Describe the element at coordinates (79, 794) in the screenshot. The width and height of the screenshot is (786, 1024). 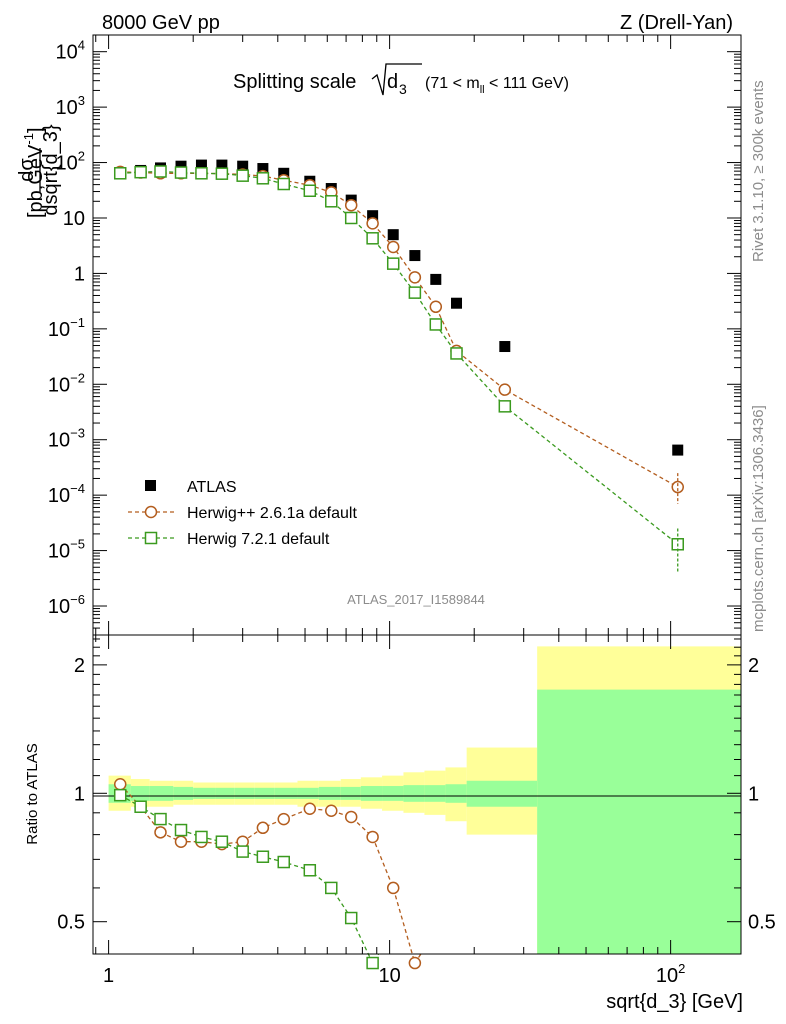
I see `ratio-tick-label-left-1: 1` at that location.